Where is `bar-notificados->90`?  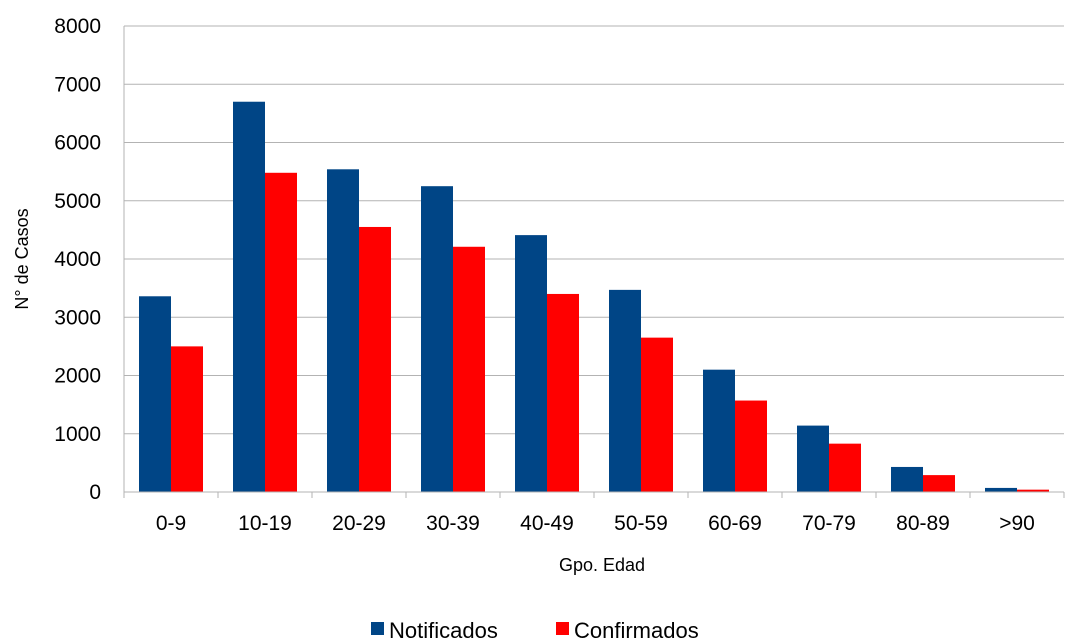 bar-notificados->90 is located at coordinates (1001, 489).